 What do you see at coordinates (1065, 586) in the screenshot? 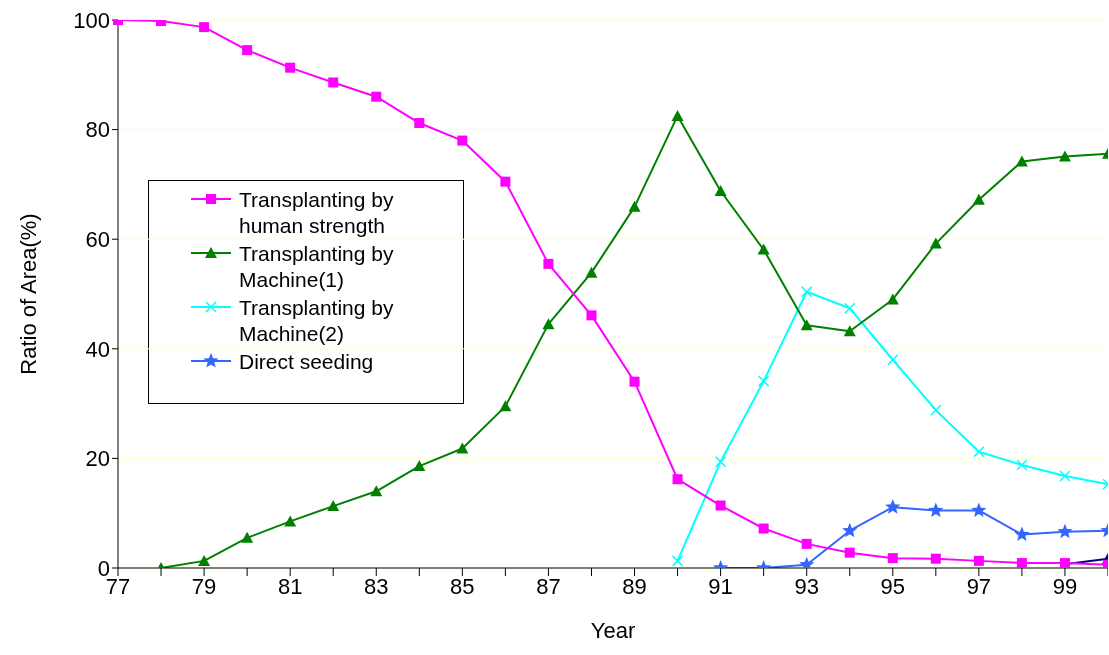
I see `x-tick-label: 99` at bounding box center [1065, 586].